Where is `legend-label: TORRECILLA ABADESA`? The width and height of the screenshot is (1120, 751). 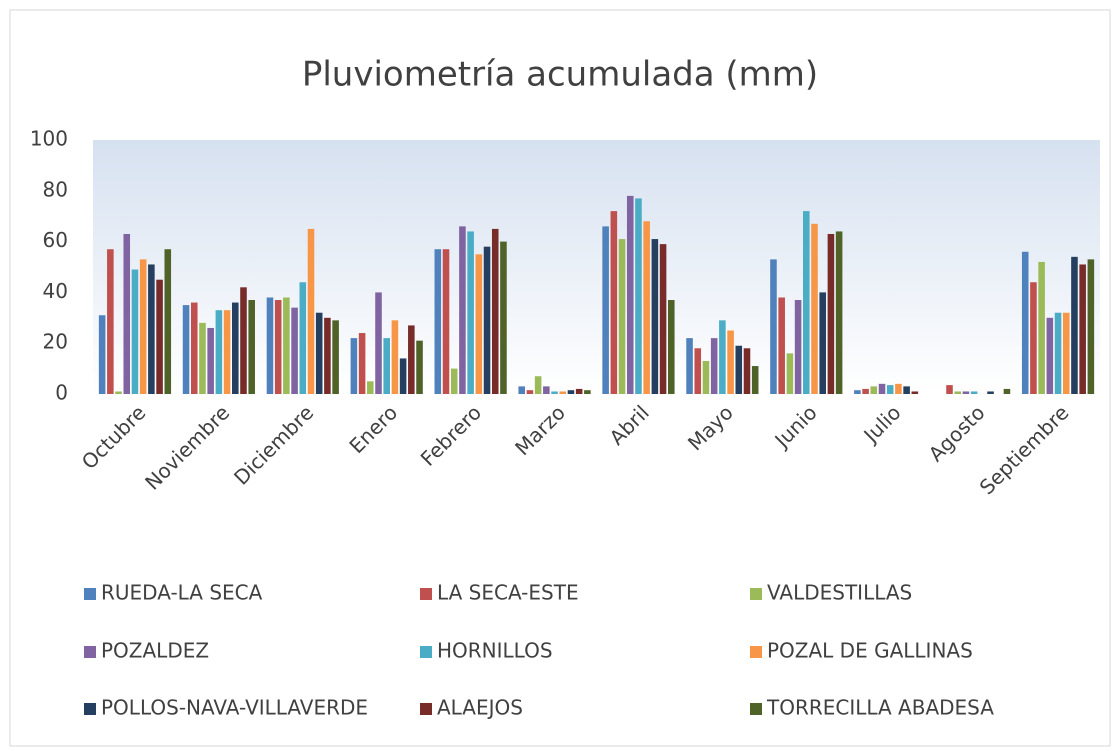 legend-label: TORRECILLA ABADESA is located at coordinates (880, 708).